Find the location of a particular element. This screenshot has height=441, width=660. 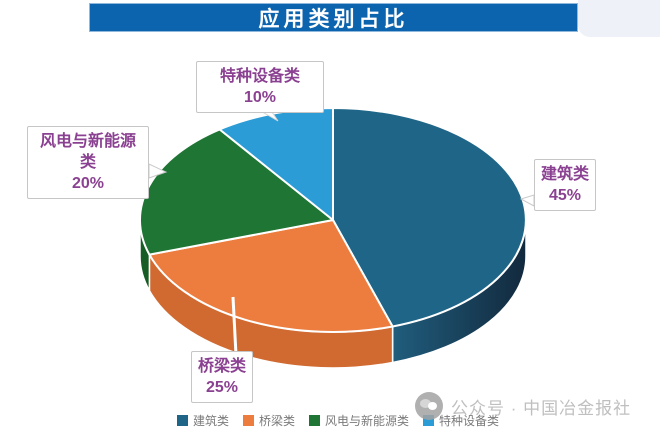

callout-special-equipment: 特种设备类 10% is located at coordinates (260, 87).